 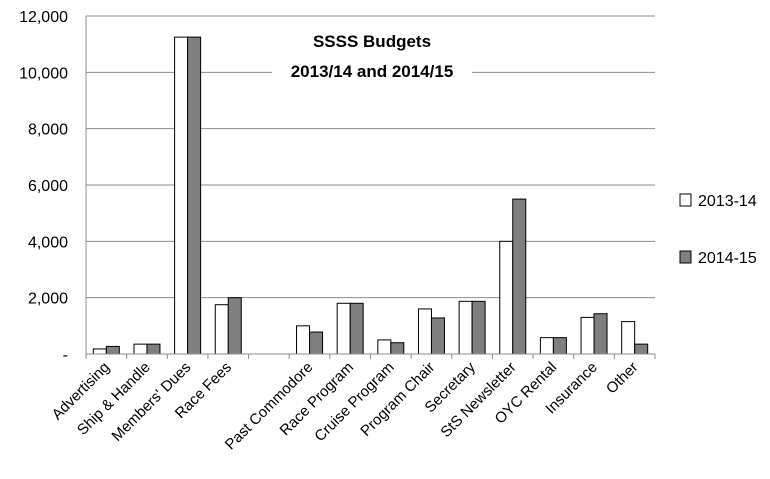 I want to click on bar-2013-14-program-chair, so click(x=424, y=331).